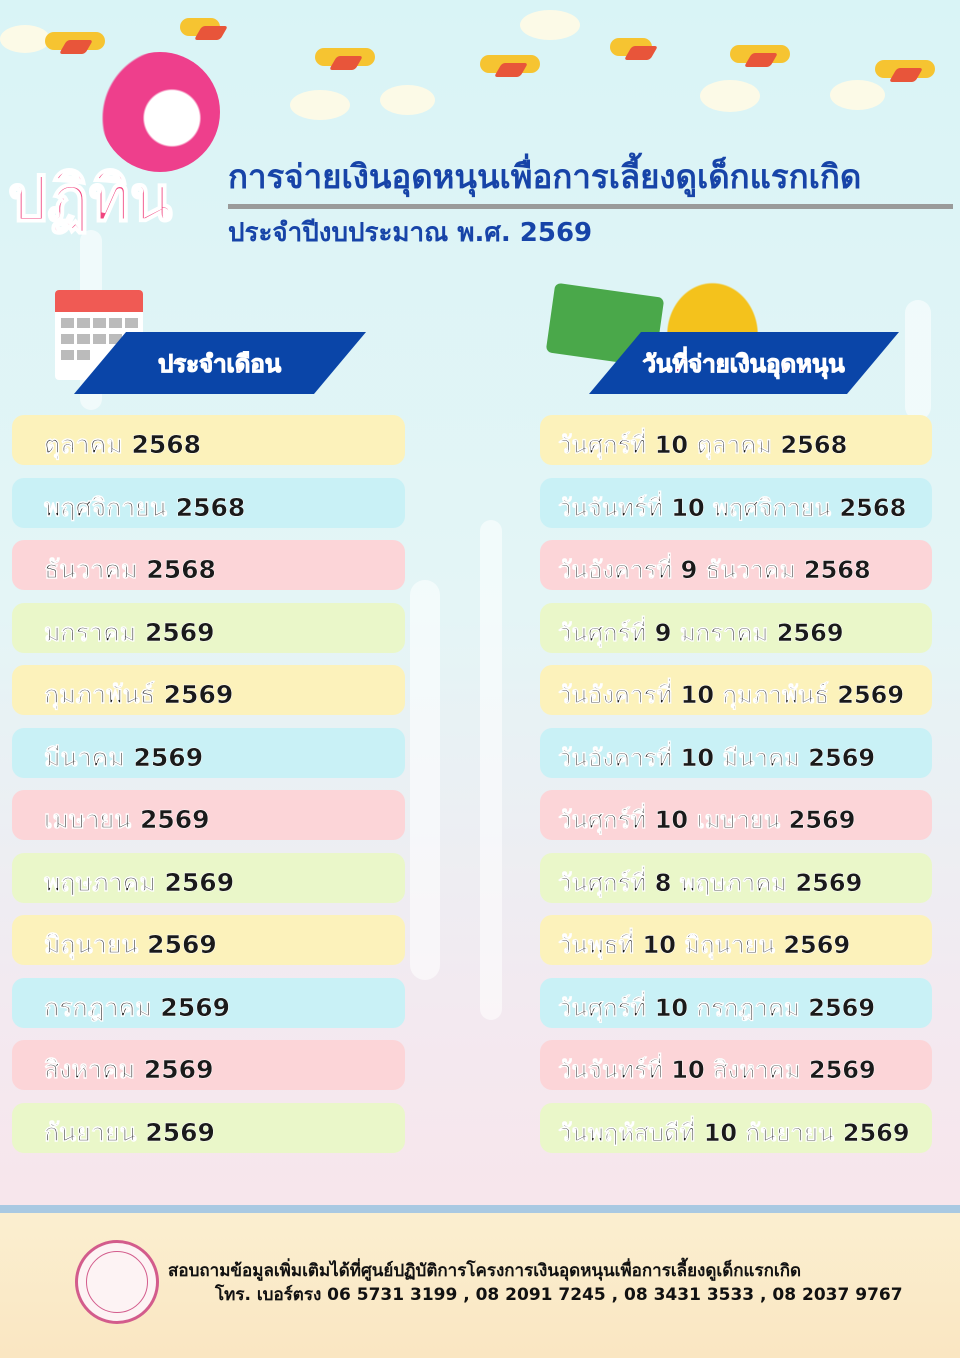 The image size is (960, 1358). I want to click on pay-date-column-header: วันที่จ่ายเงินอุดหนุน, so click(744, 363).